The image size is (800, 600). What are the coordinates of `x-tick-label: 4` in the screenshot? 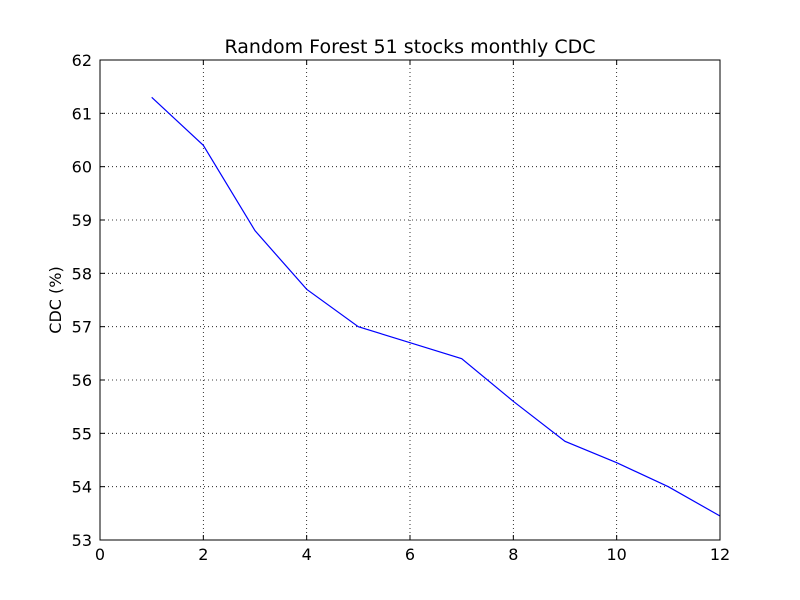 It's located at (307, 554).